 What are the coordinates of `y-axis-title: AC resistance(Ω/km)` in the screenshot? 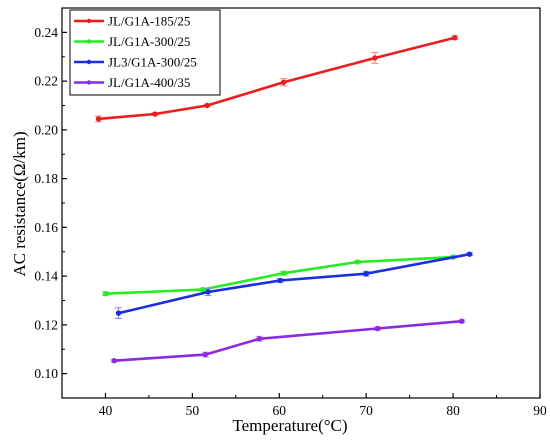 It's located at (19, 203).